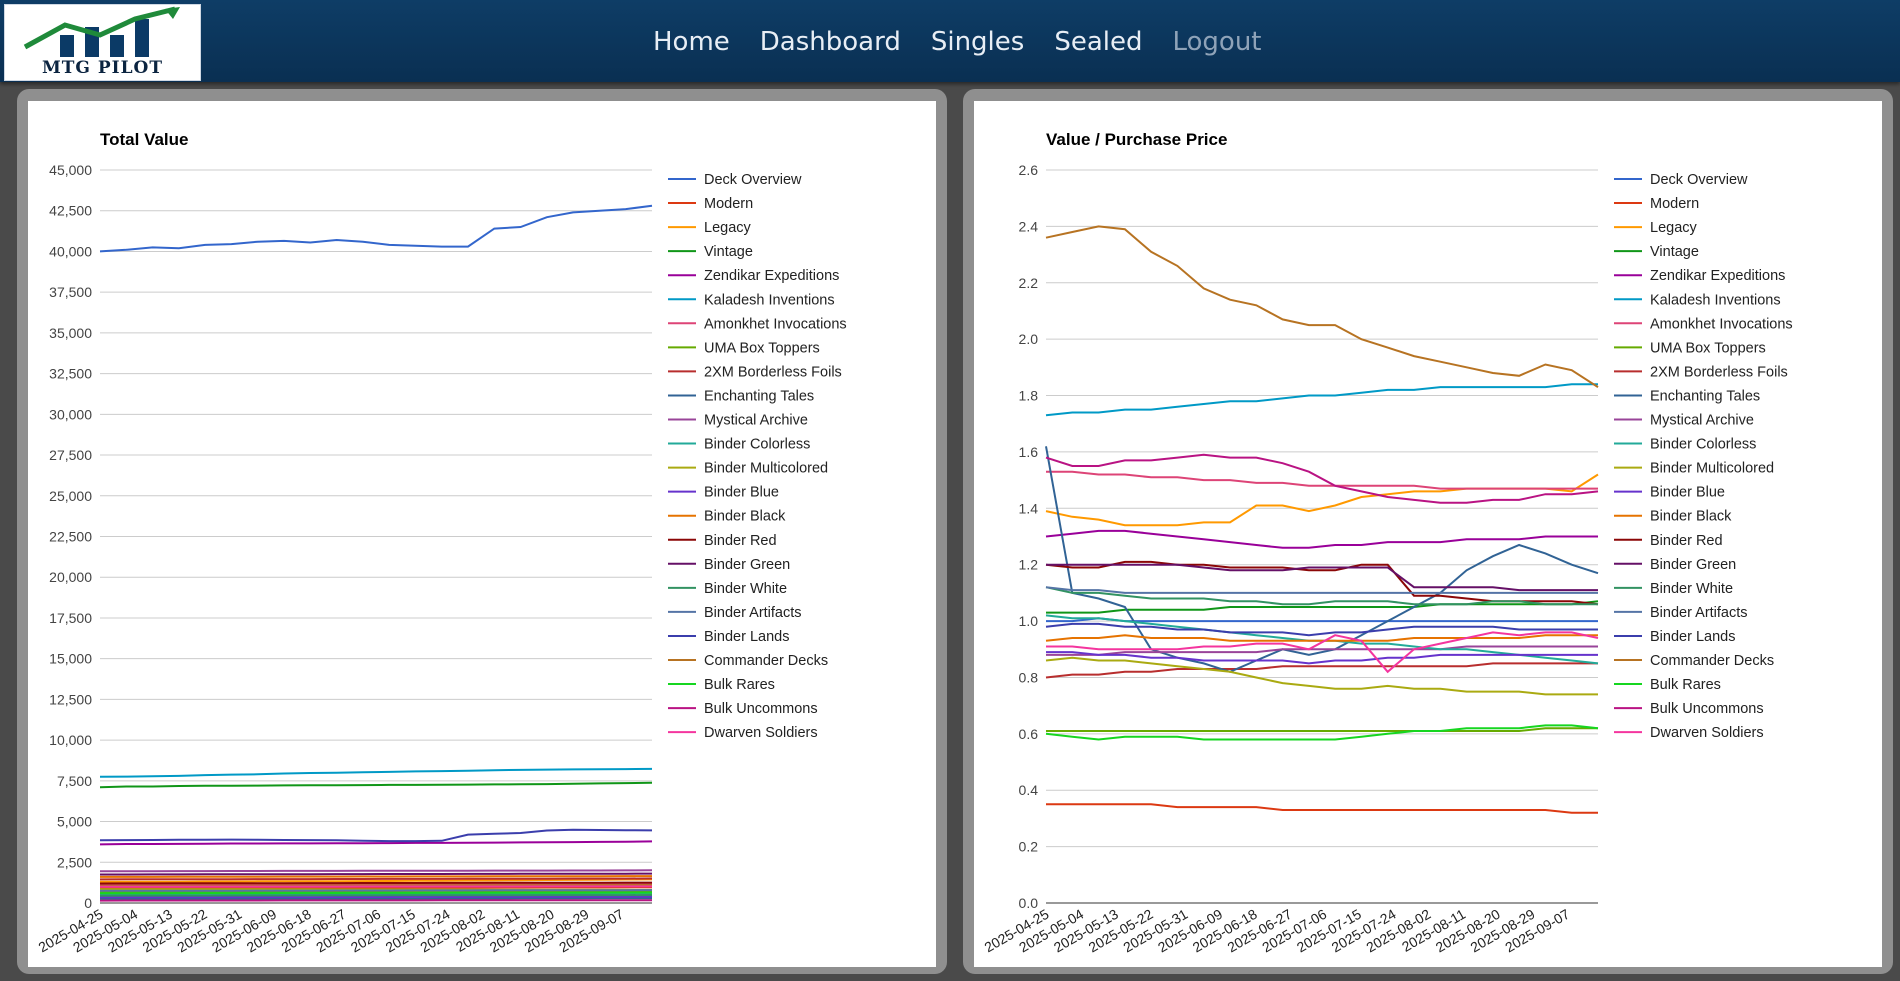  I want to click on y-tick-label: 0.4, so click(1029, 790).